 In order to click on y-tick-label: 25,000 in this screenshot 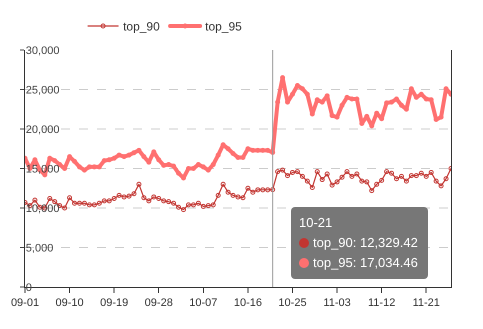, I will do `click(43, 90)`.